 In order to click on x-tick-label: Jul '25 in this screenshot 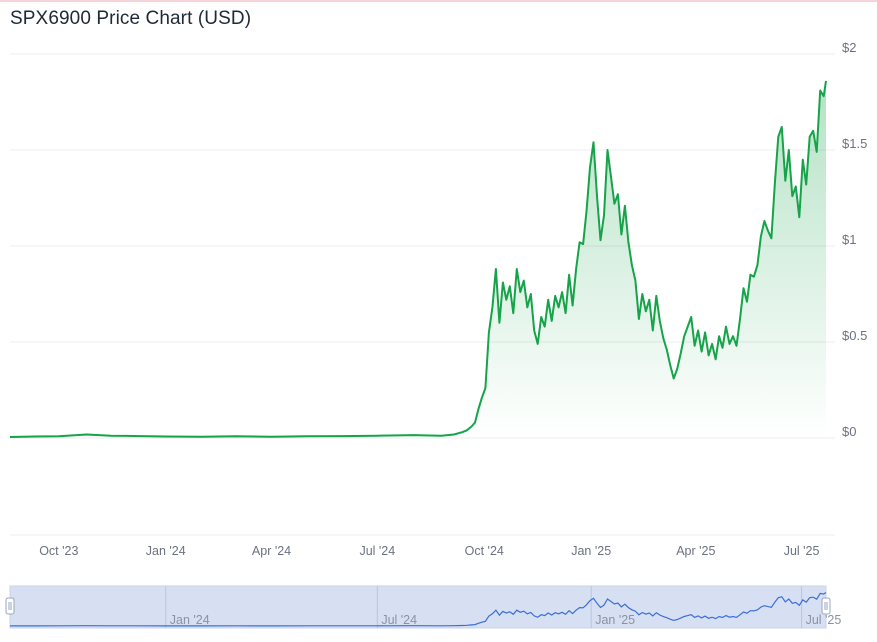, I will do `click(802, 551)`.